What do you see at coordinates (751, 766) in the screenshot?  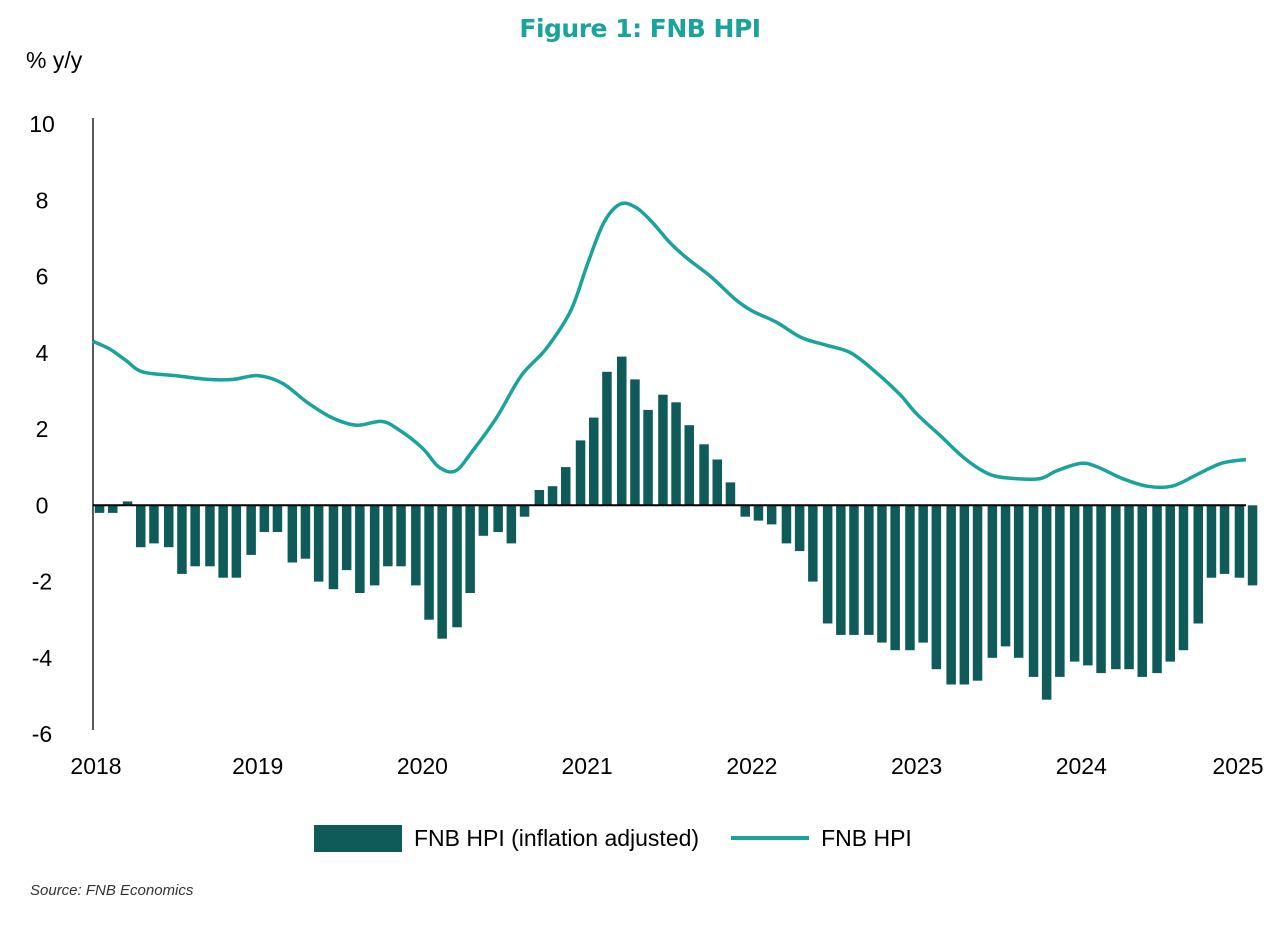 I see `x-tick-label: 2022` at bounding box center [751, 766].